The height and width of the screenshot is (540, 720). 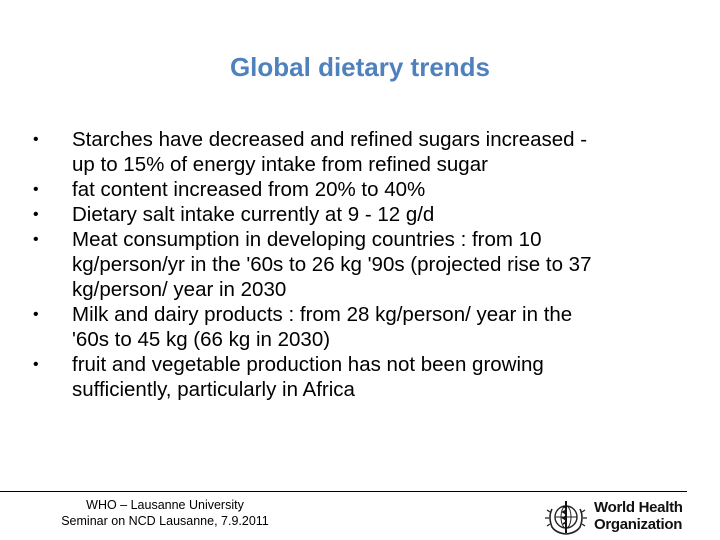 What do you see at coordinates (201, 339) in the screenshot?
I see `bullet-text-line: '60s to 45 kg (66 kg in 2030)` at bounding box center [201, 339].